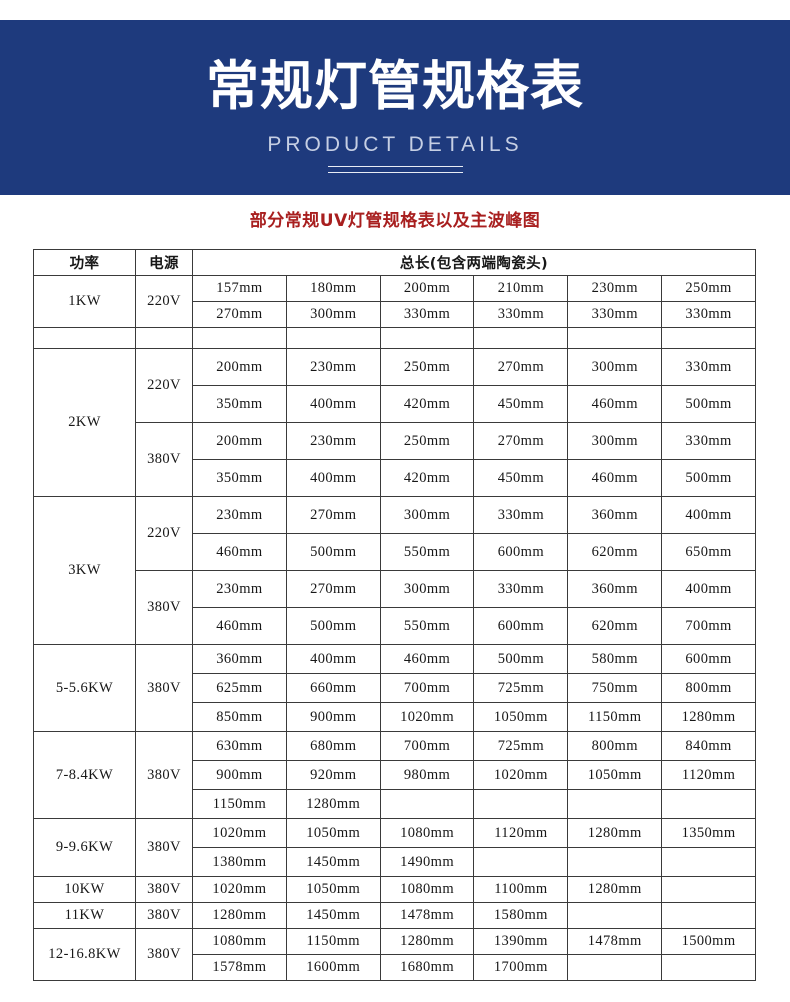  Describe the element at coordinates (84, 262) in the screenshot. I see `header-power: 功率` at that location.